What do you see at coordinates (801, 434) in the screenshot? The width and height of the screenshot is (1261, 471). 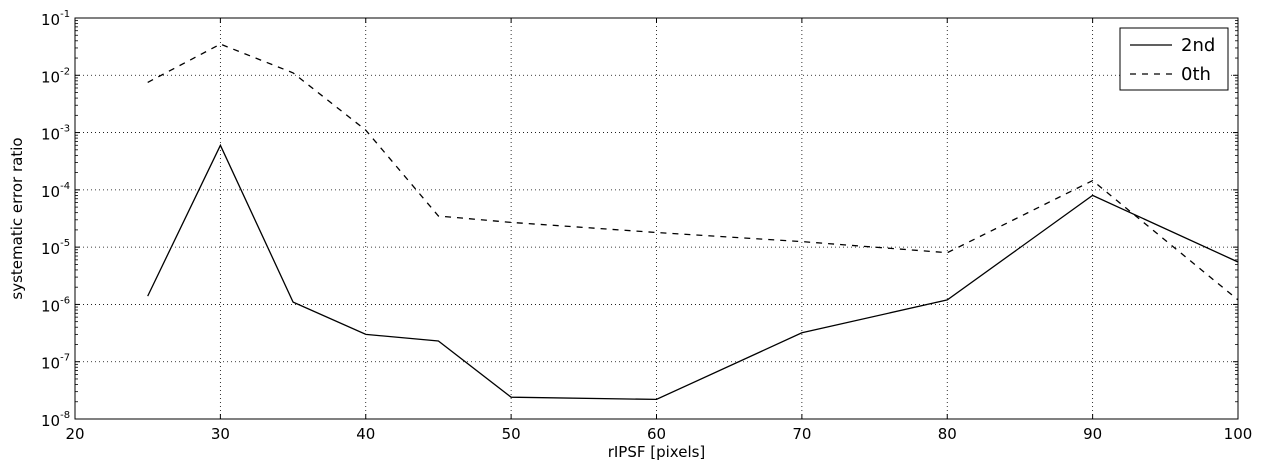 I see `x-tick-label: 70` at bounding box center [801, 434].